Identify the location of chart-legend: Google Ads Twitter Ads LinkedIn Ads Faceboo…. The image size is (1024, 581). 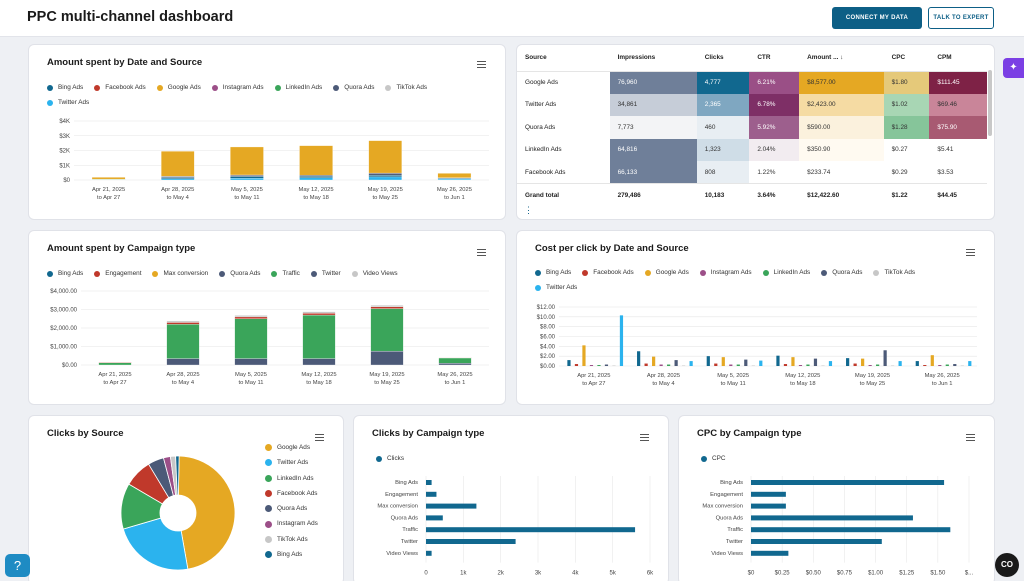
(305, 501).